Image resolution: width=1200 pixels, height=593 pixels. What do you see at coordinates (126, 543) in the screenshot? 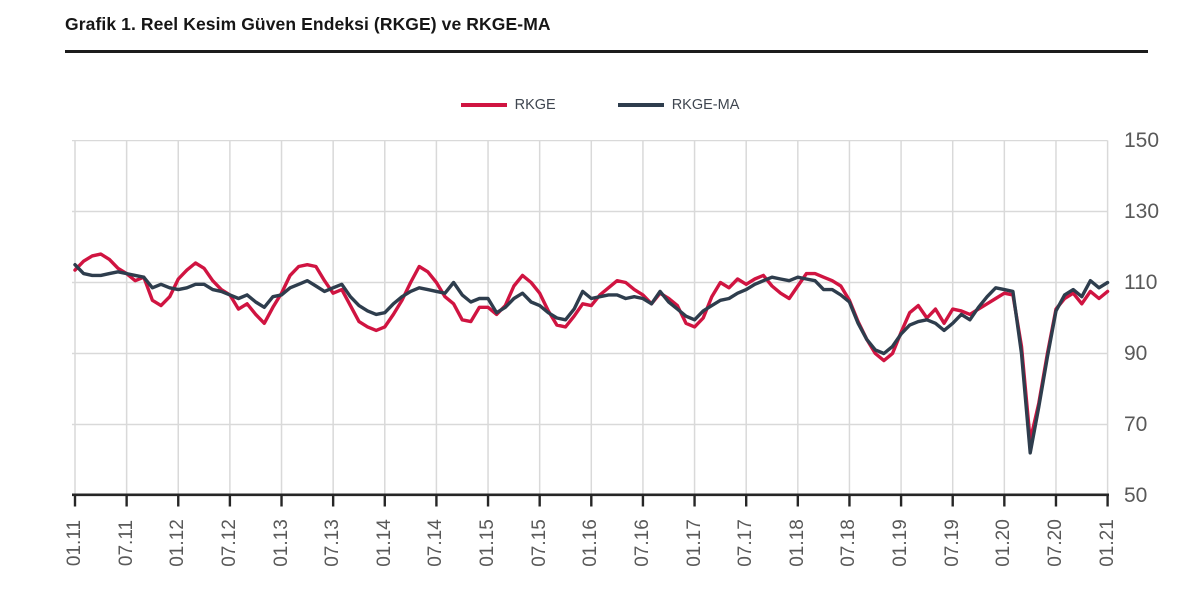
I see `x-tick-label-07.11: 07.11` at bounding box center [126, 543].